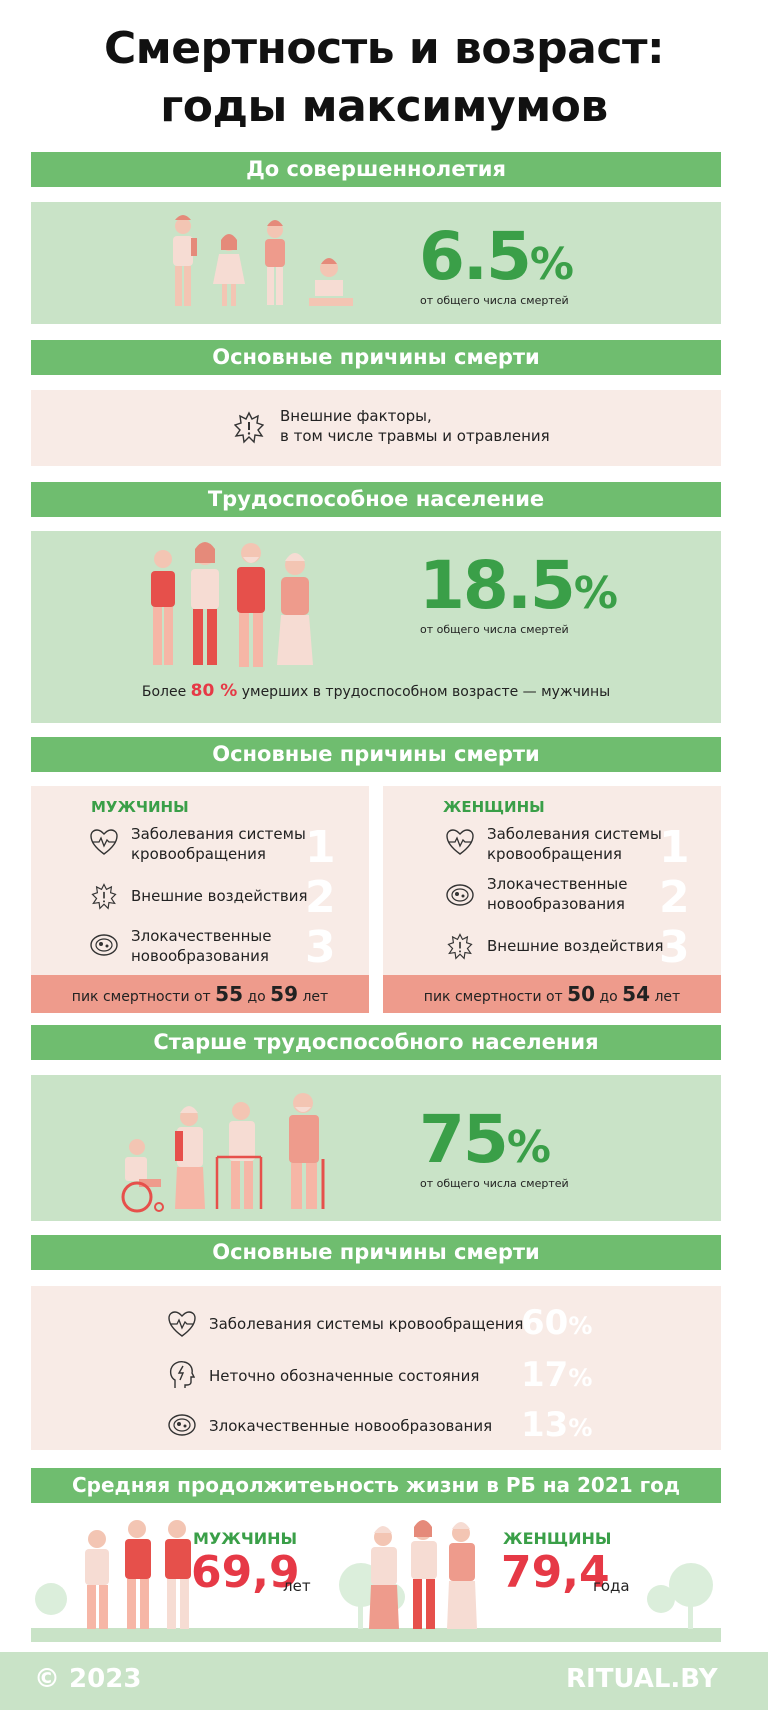  I want to click on life-men-value: 69,9, so click(245, 1572).